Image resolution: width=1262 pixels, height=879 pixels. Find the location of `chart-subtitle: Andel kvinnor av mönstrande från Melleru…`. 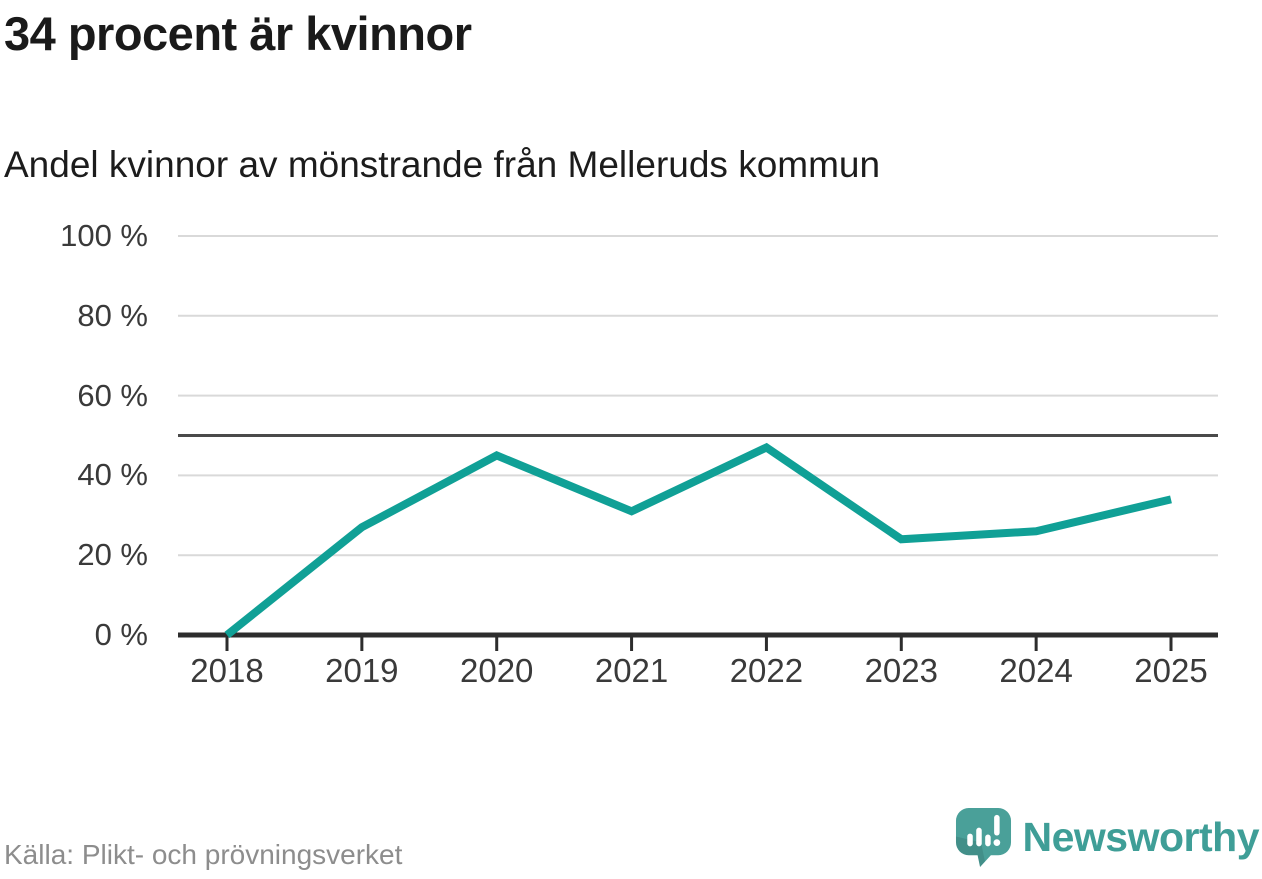

chart-subtitle: Andel kvinnor av mönstrande från Melleru… is located at coordinates (442, 164).